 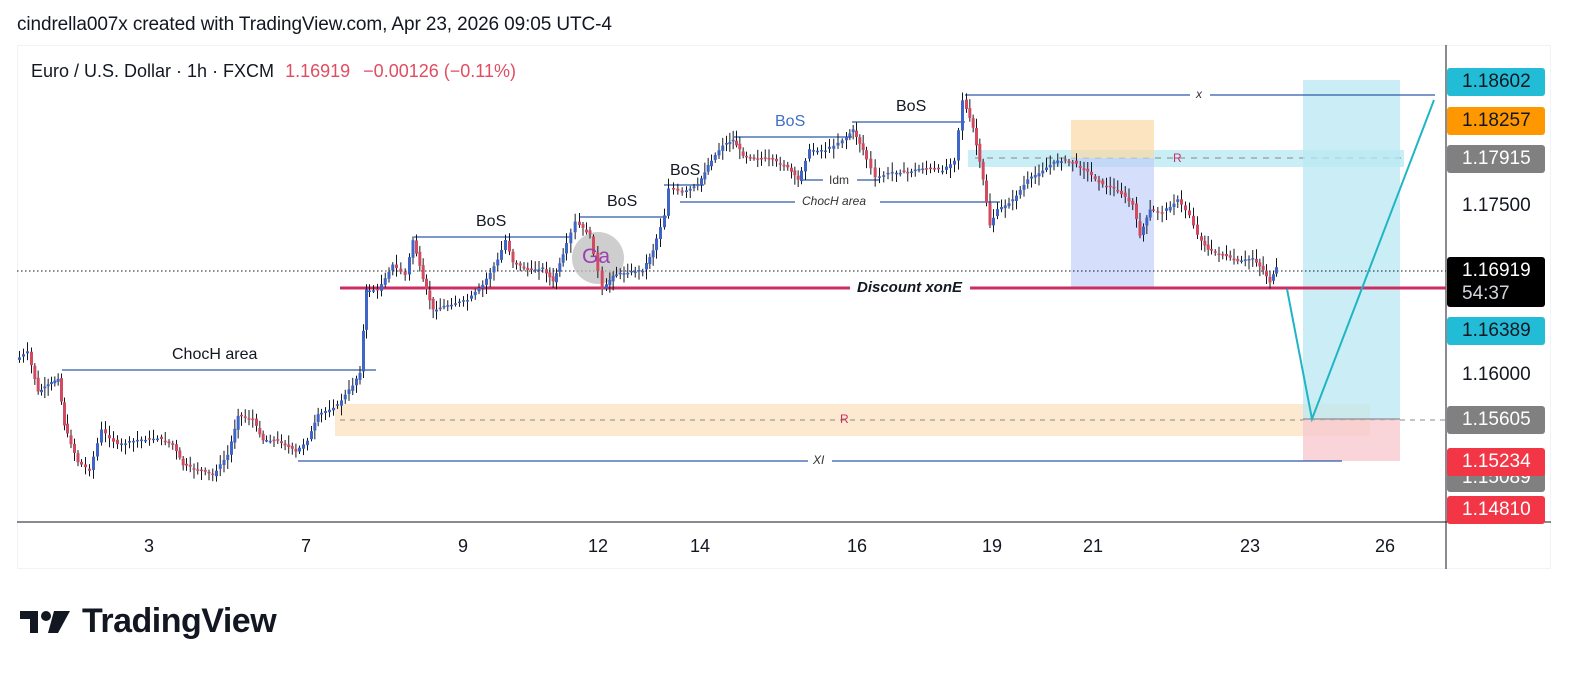 I want to click on time-tick: 16, so click(x=857, y=546).